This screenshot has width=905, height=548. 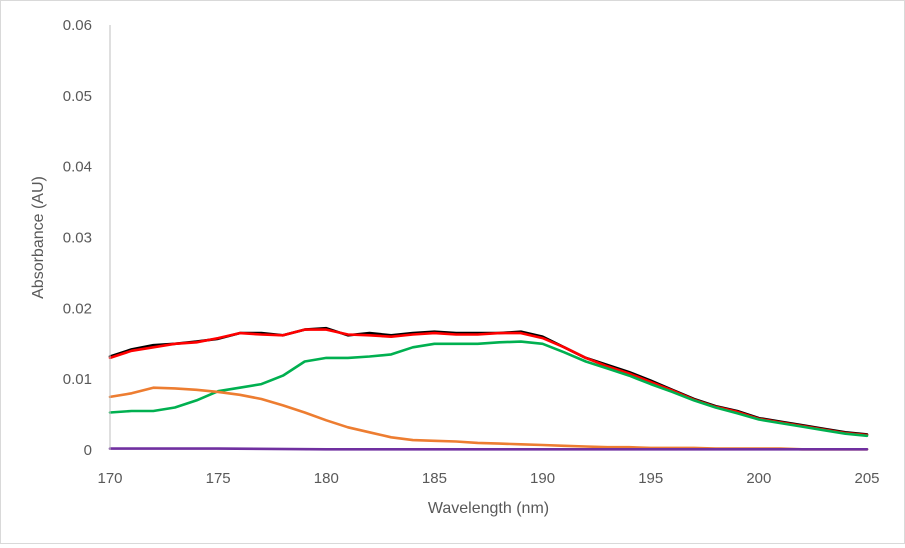 What do you see at coordinates (488, 508) in the screenshot?
I see `x-axis-title: Wavelength (nm)` at bounding box center [488, 508].